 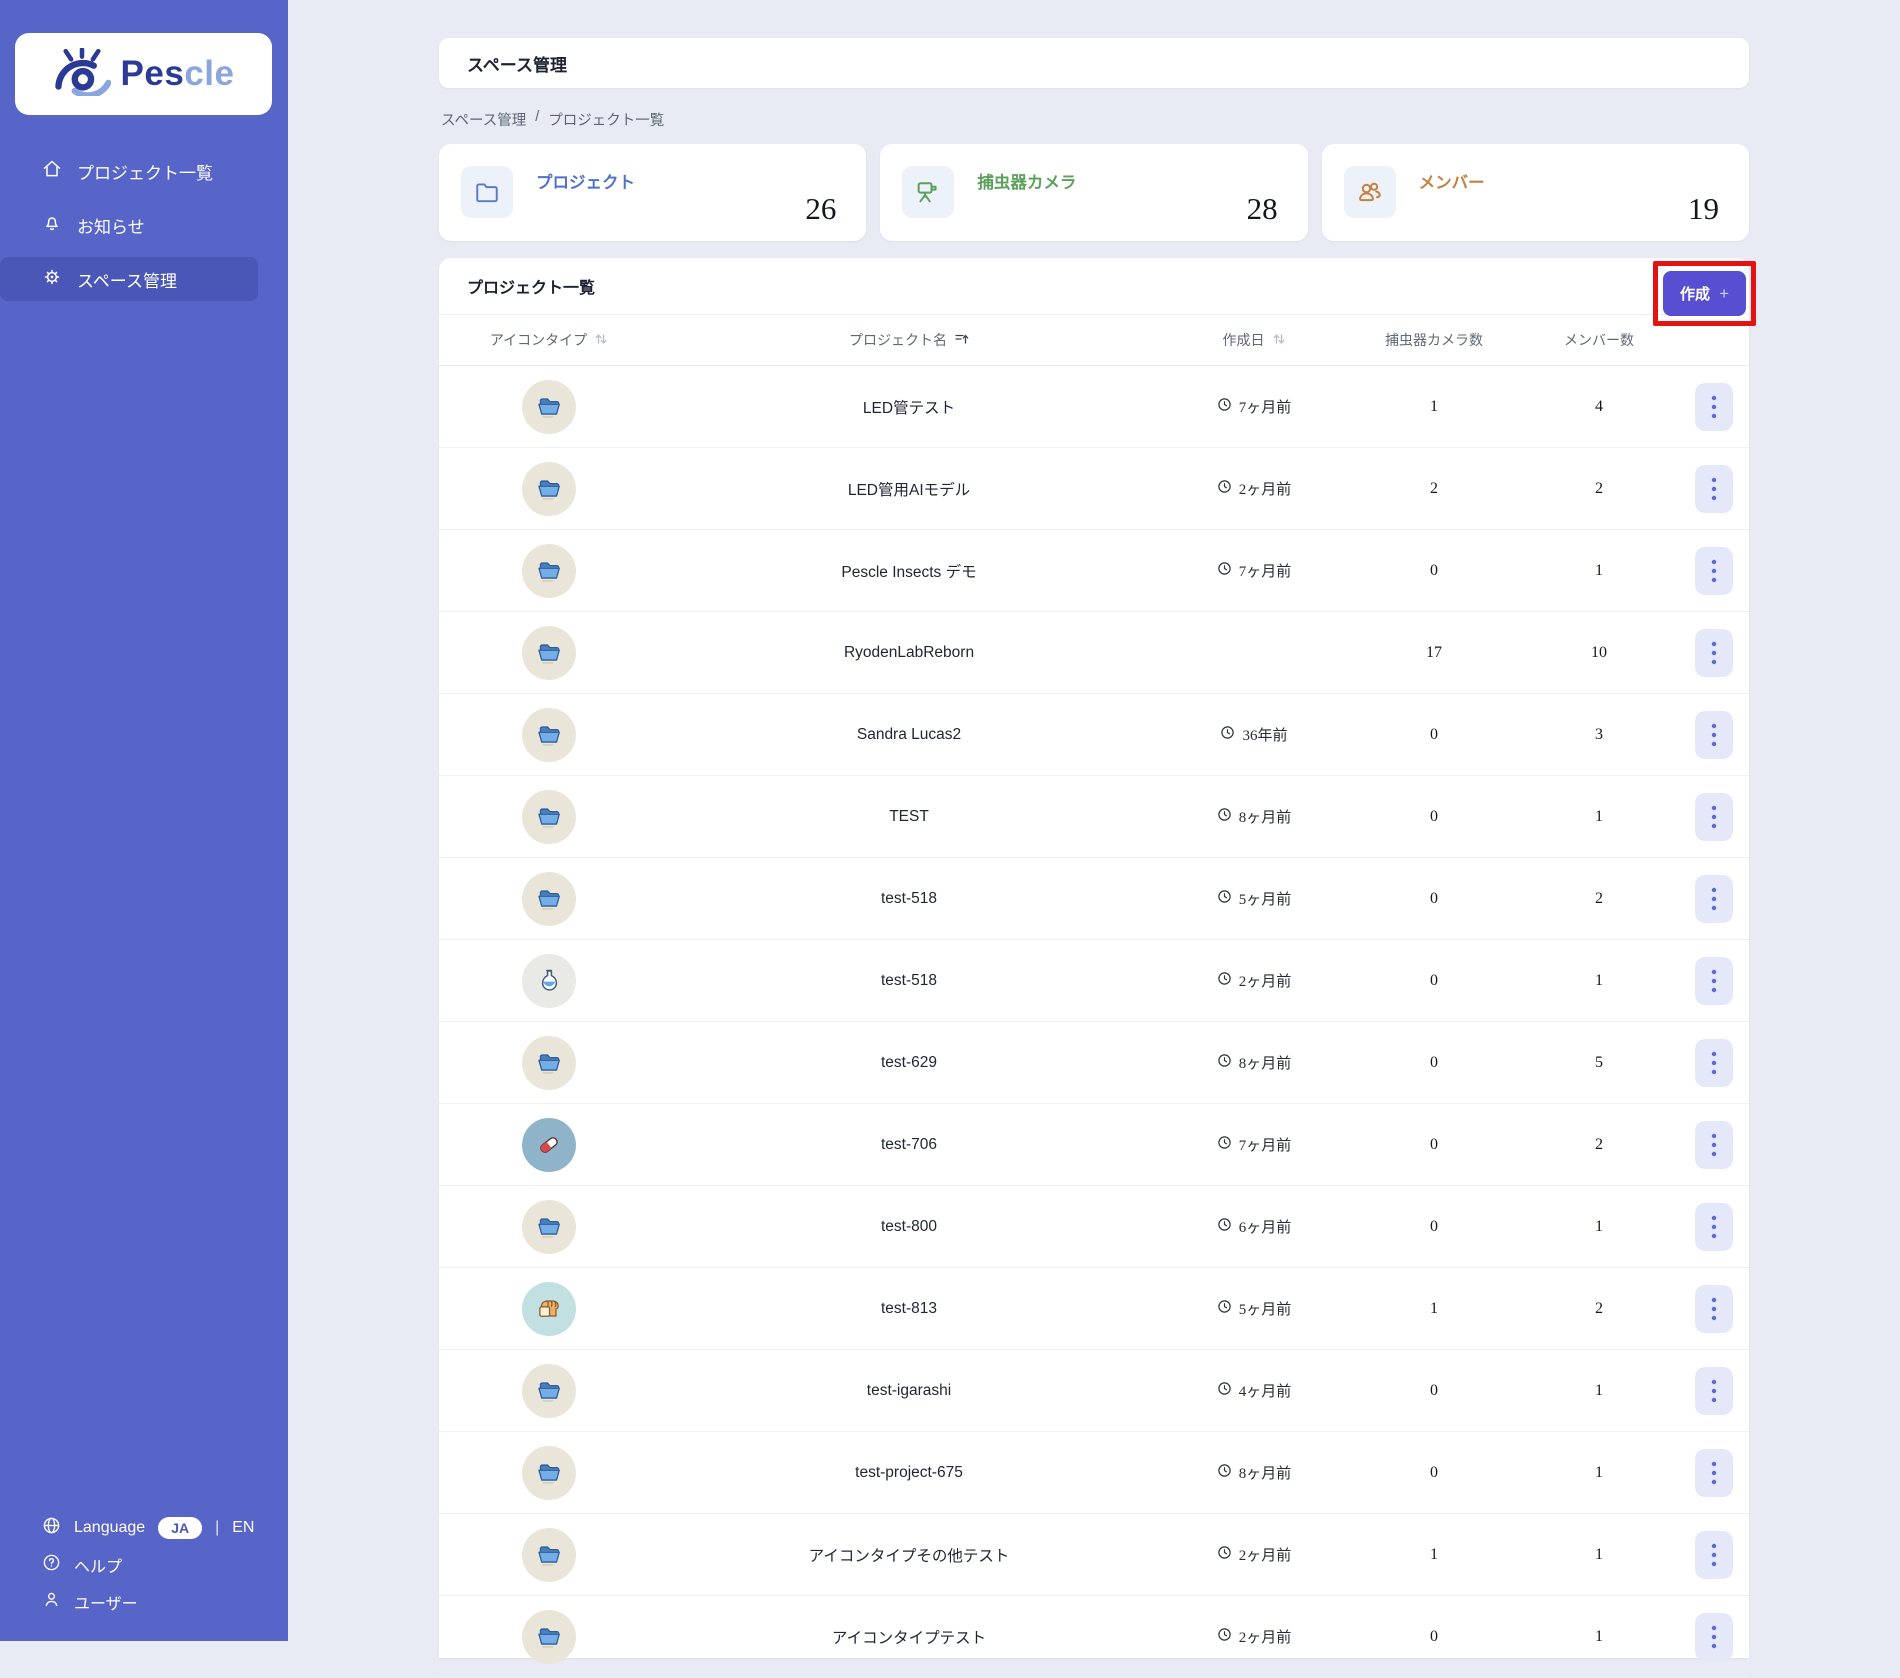 What do you see at coordinates (1434, 340) in the screenshot?
I see `column-camera-count: 捕虫器カメラ数` at bounding box center [1434, 340].